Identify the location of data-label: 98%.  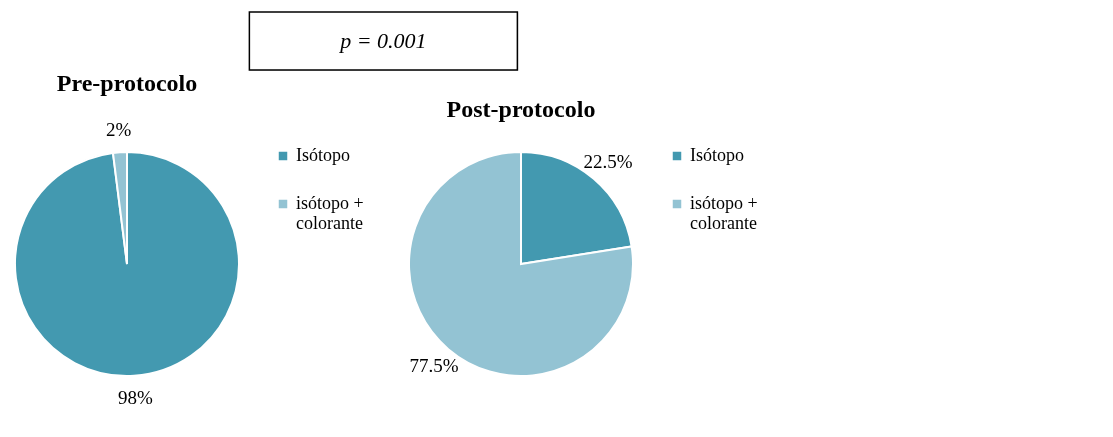
(135, 397).